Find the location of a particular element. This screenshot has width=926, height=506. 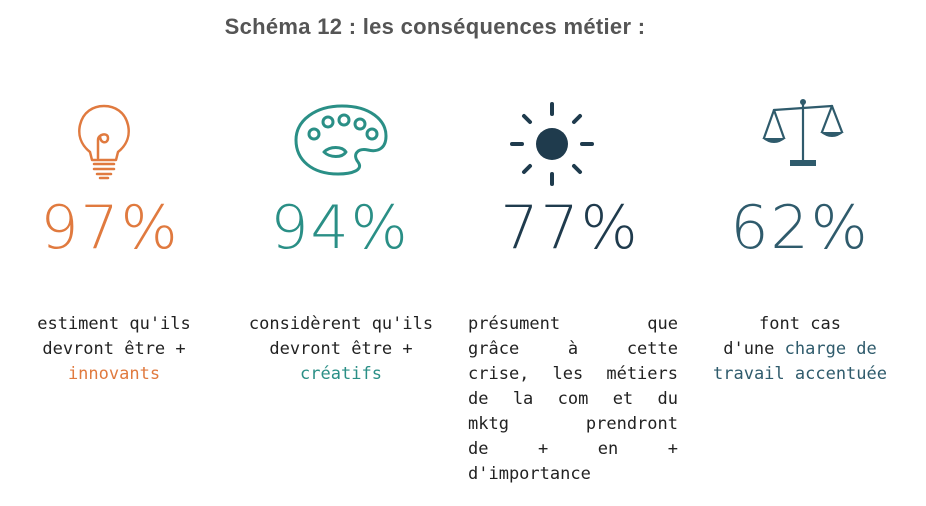

scales-icon is located at coordinates (803, 132).